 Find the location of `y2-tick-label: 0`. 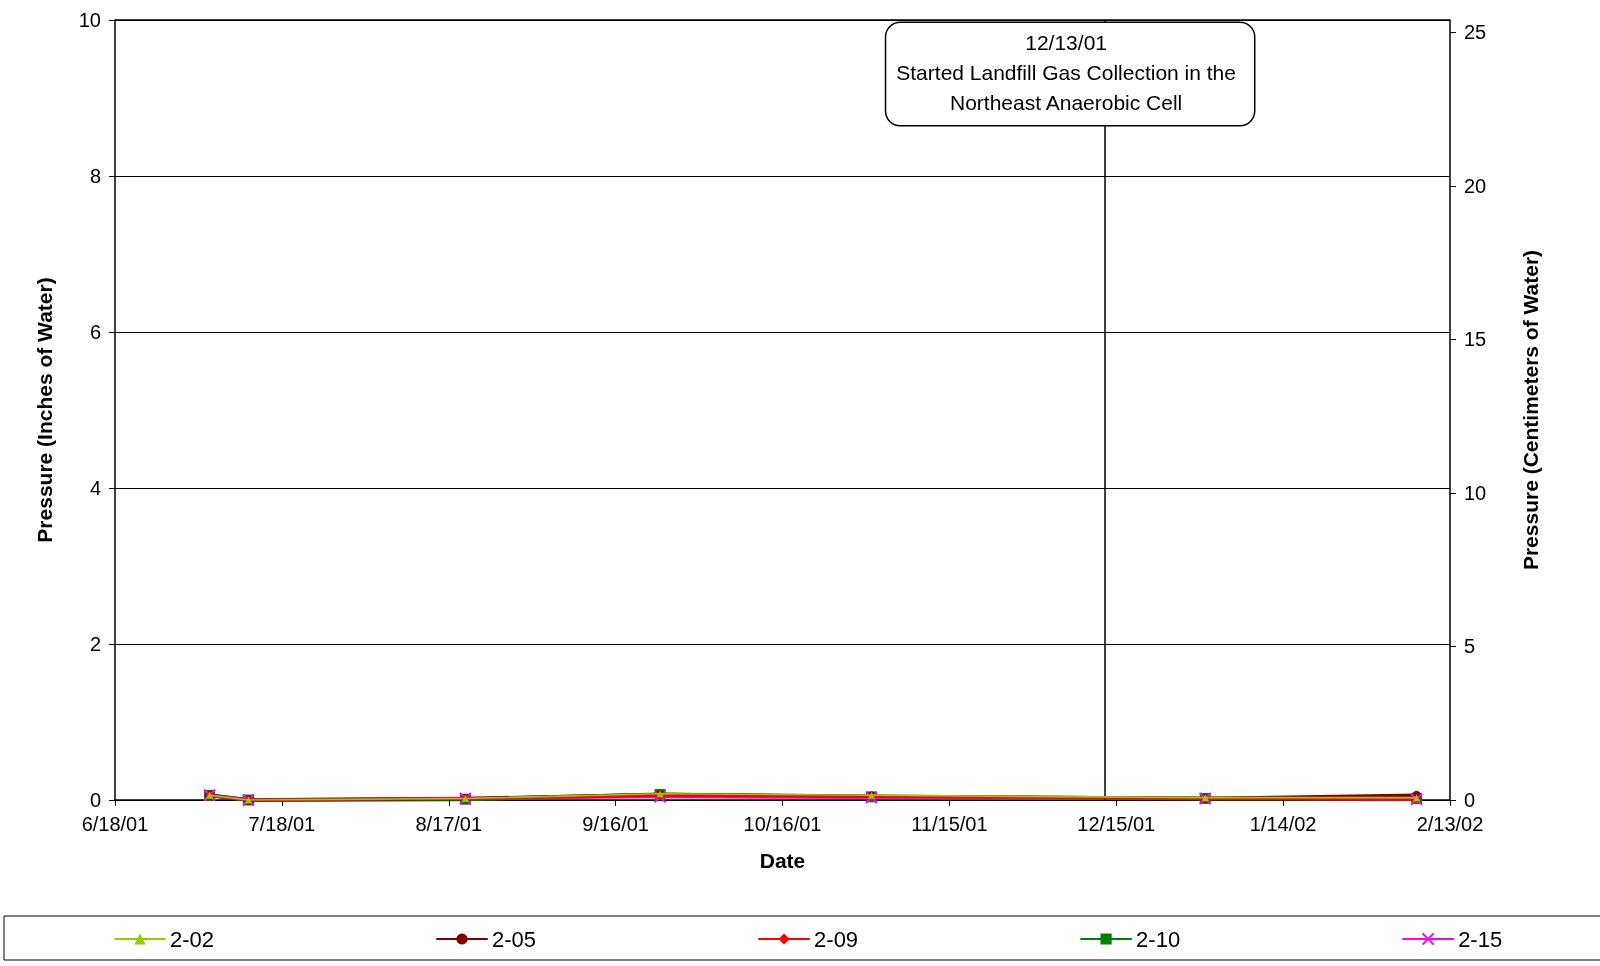

y2-tick-label: 0 is located at coordinates (1470, 800).